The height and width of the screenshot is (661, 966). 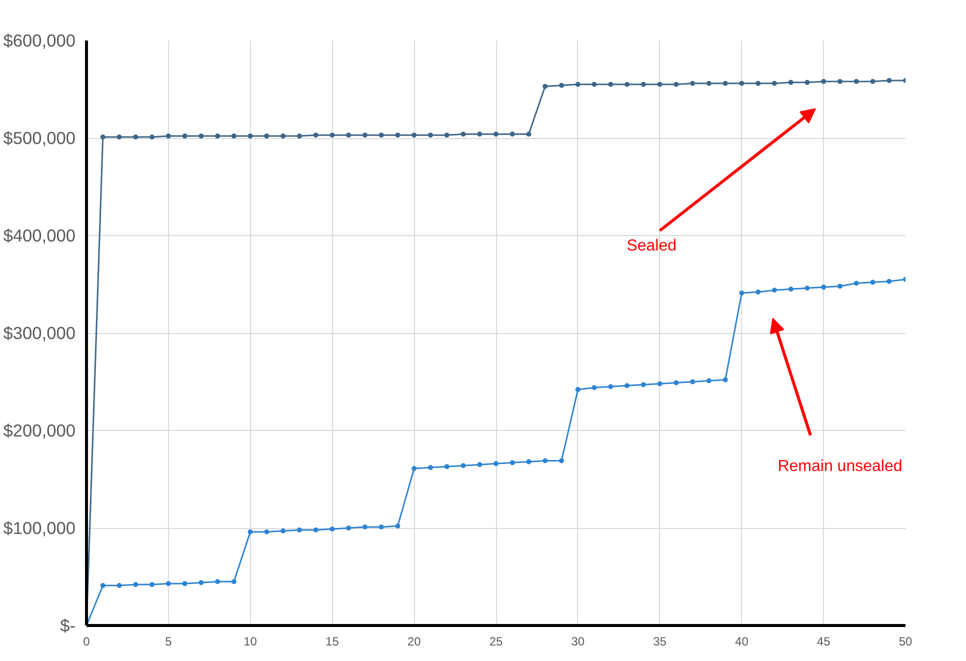 What do you see at coordinates (414, 641) in the screenshot?
I see `x-tick-label: 20` at bounding box center [414, 641].